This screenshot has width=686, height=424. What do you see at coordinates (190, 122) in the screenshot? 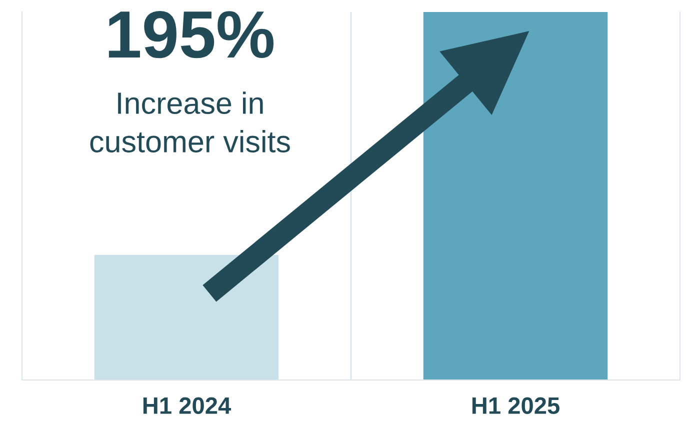
I see `annotation: Increase in customer visits` at bounding box center [190, 122].